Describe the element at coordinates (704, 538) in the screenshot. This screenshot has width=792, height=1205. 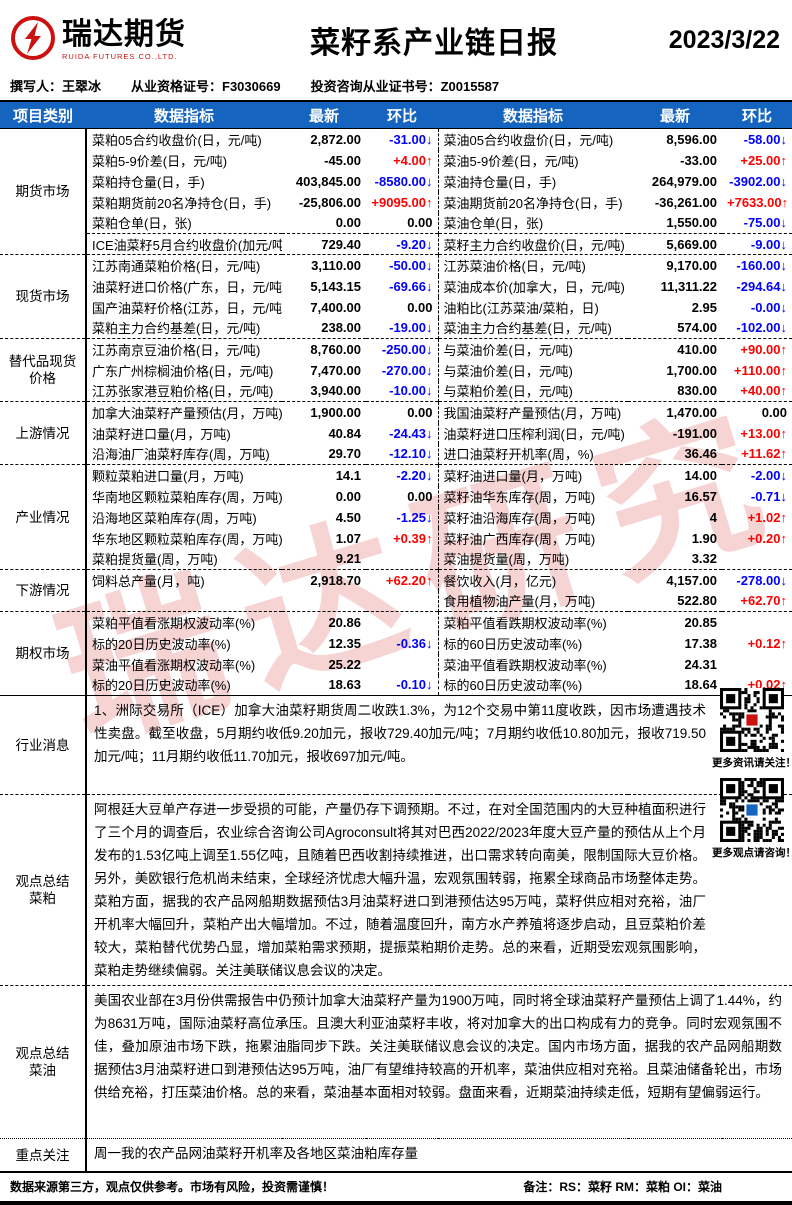
I see `value-cell: 1.90` at that location.